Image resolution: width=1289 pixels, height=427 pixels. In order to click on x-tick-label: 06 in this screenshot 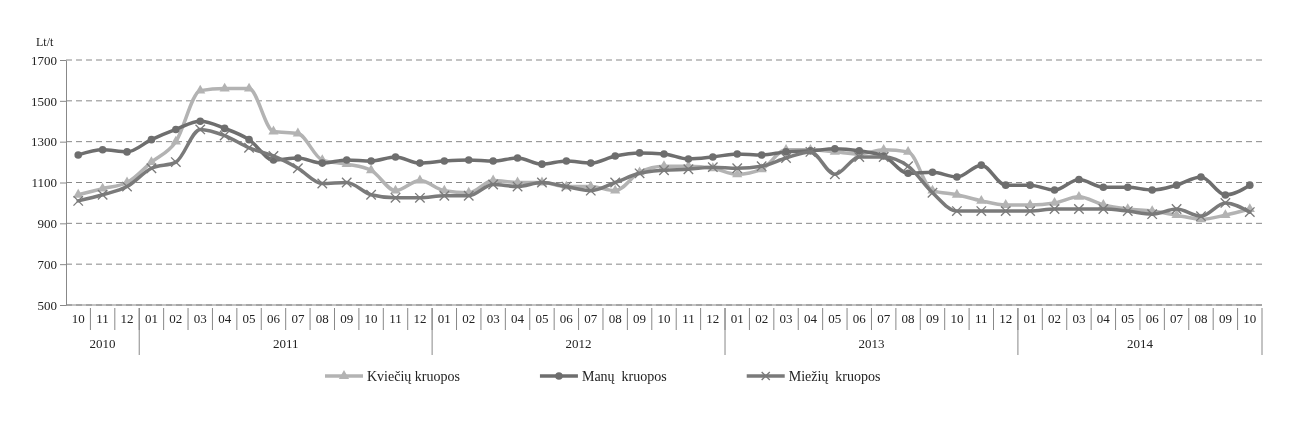, I will do `click(859, 318)`.